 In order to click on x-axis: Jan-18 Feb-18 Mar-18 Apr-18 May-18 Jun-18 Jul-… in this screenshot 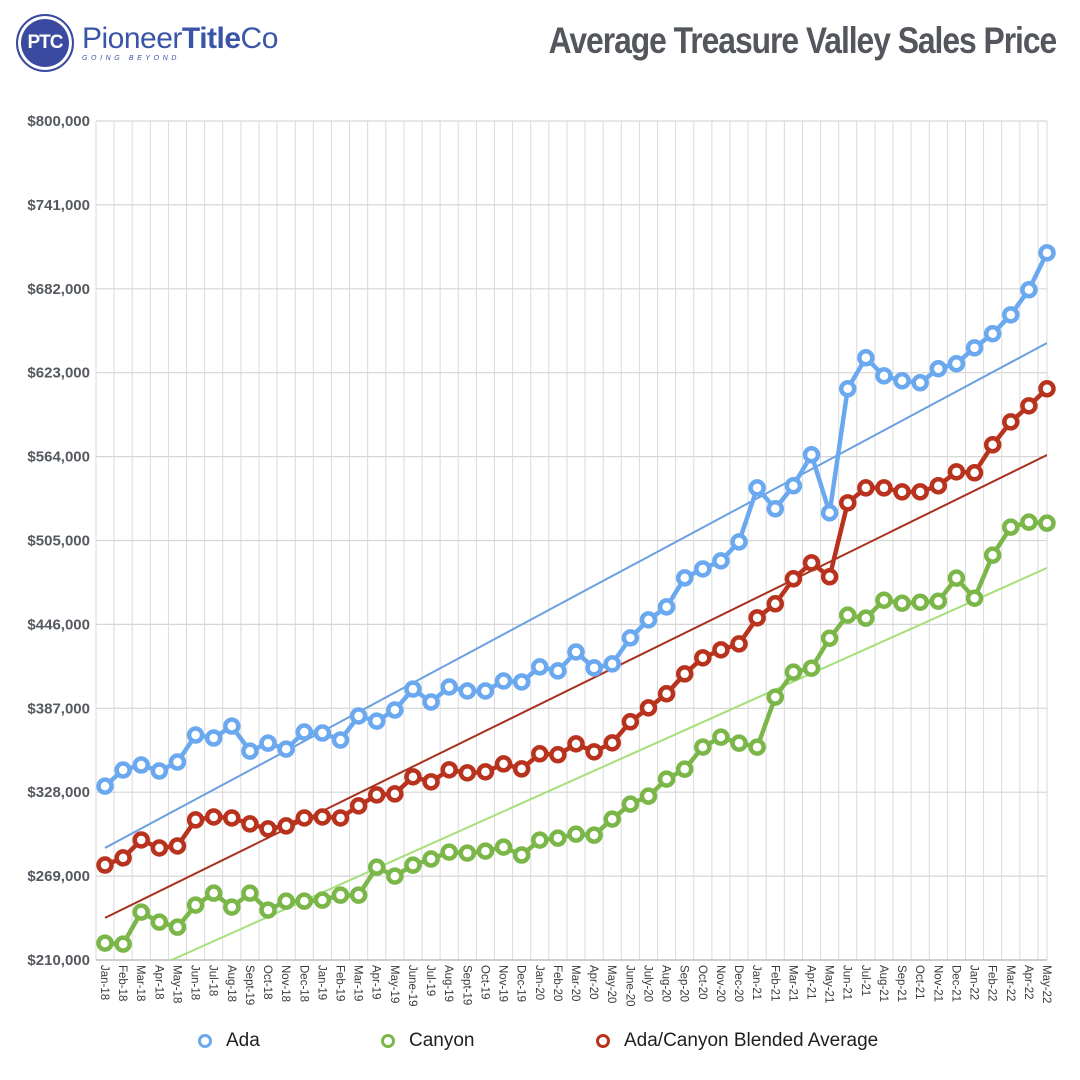, I will do `click(575, 986)`.